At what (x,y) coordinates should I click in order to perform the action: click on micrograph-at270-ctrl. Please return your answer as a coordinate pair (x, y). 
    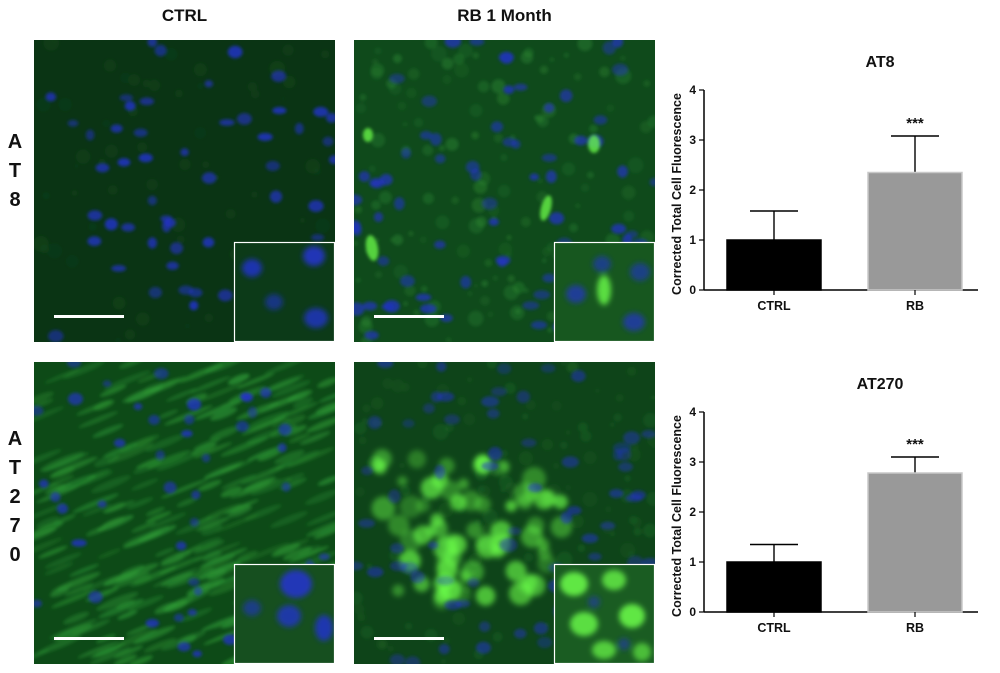
    Looking at the image, I should click on (184, 513).